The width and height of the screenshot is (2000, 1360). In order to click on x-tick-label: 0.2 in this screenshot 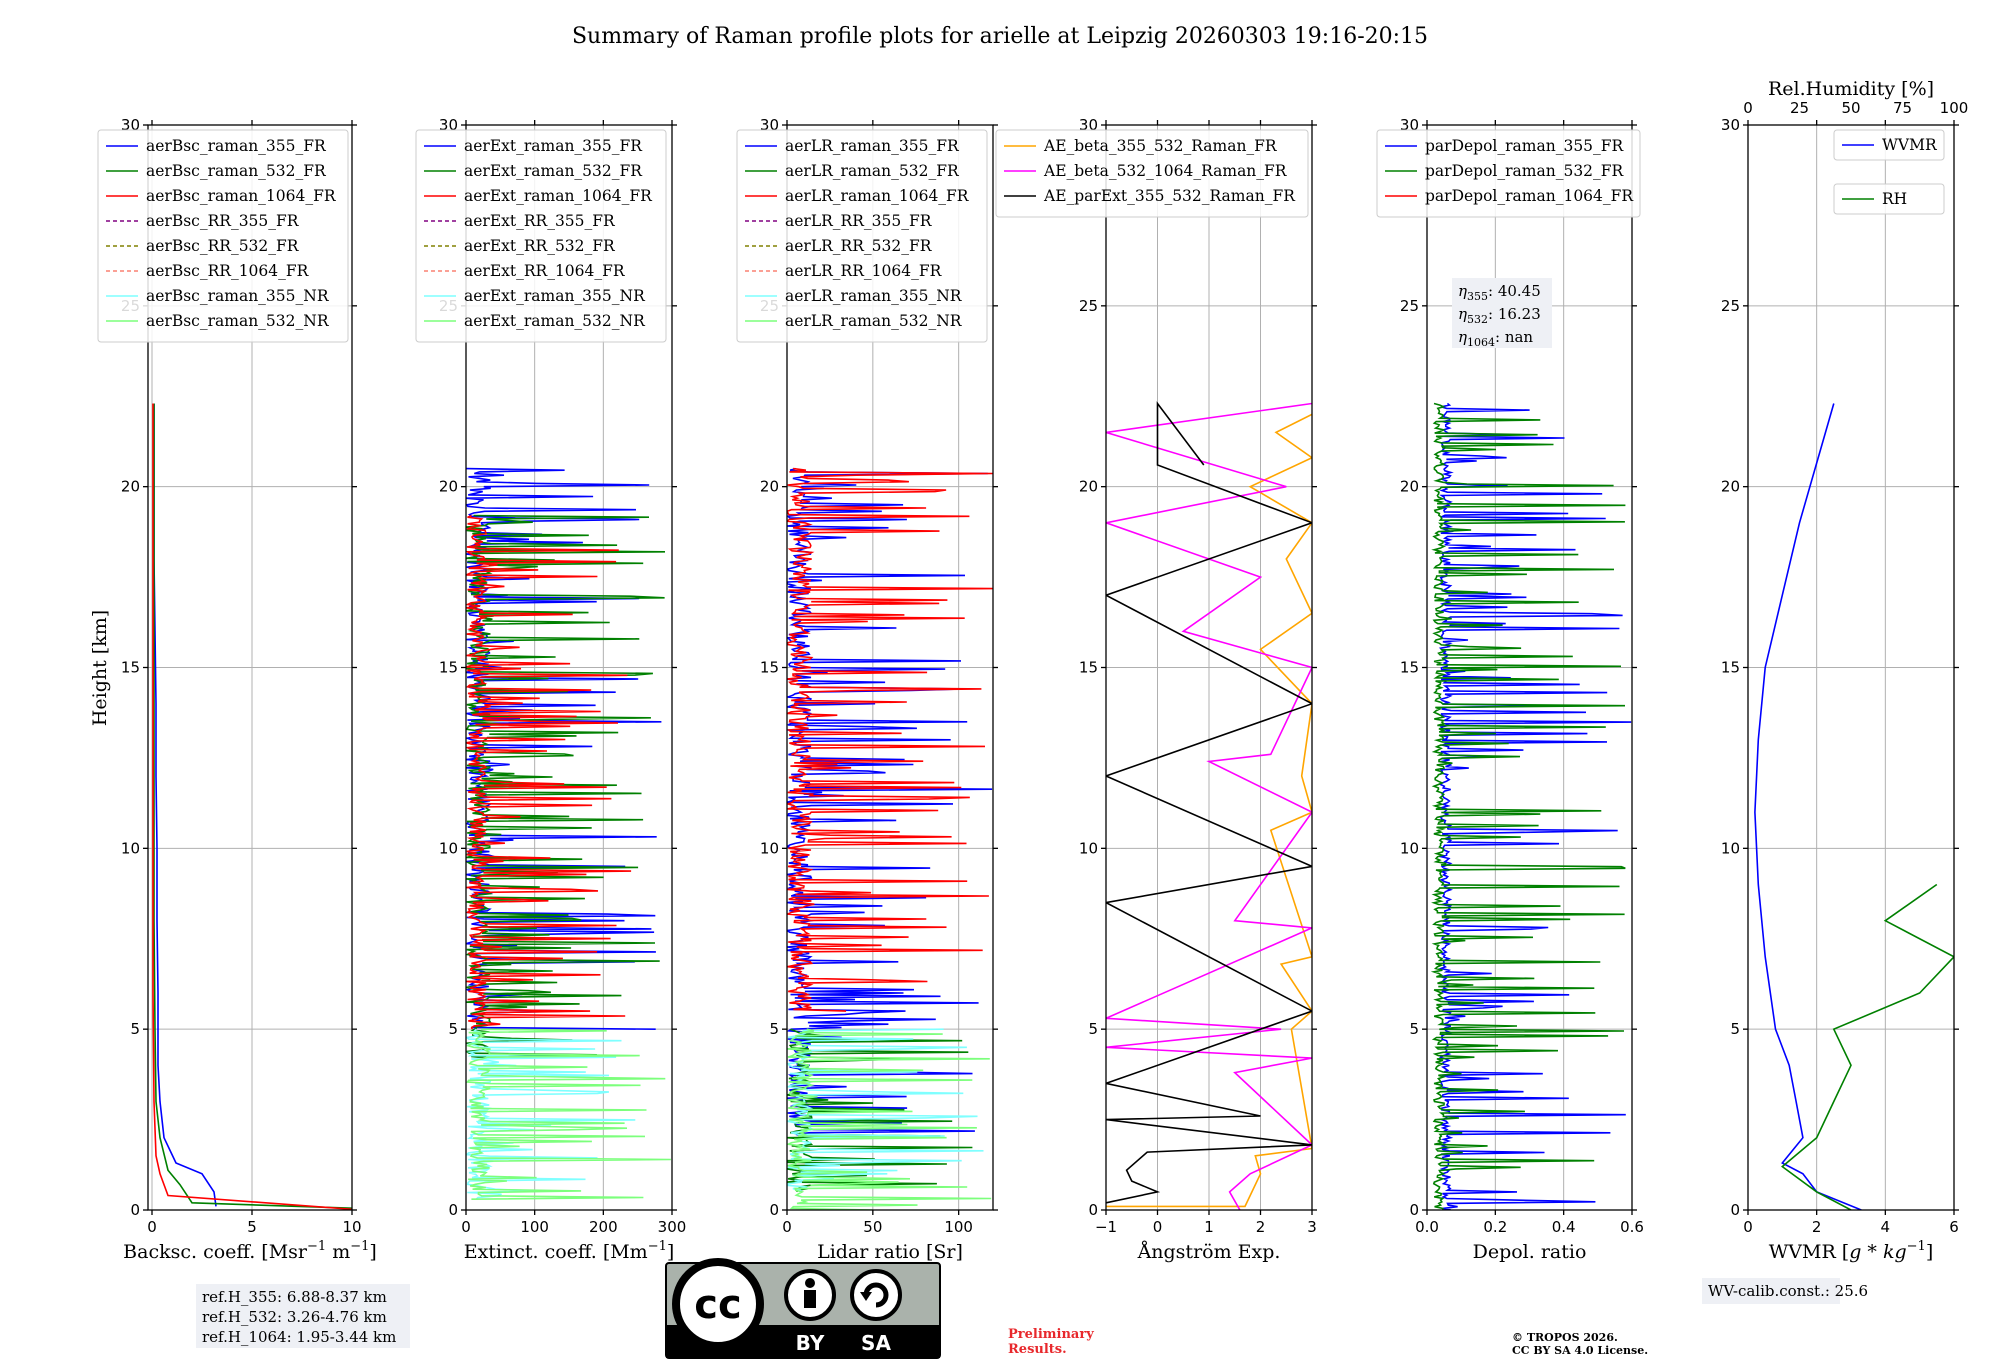, I will do `click(1495, 1227)`.